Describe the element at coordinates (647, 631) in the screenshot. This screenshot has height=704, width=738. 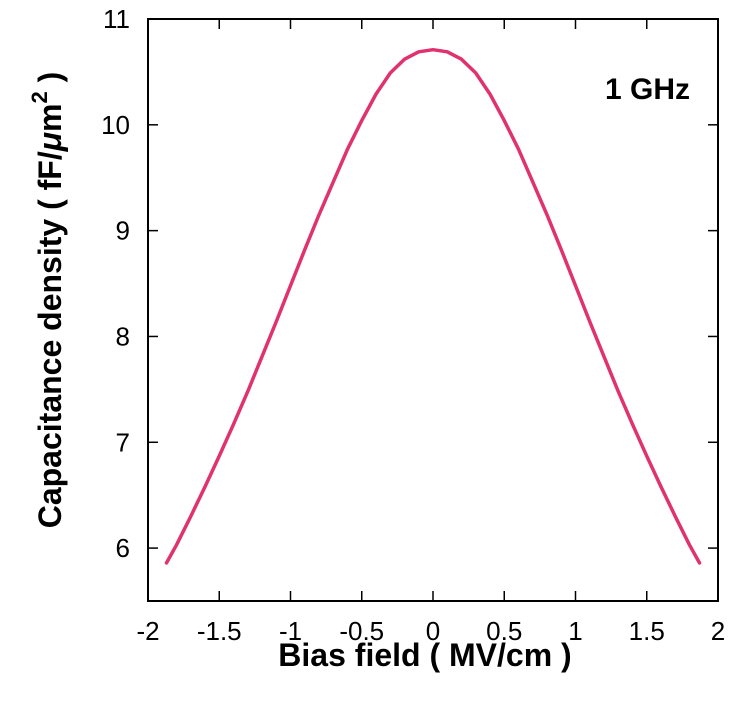
I see `x-tick-label: 1.5` at that location.